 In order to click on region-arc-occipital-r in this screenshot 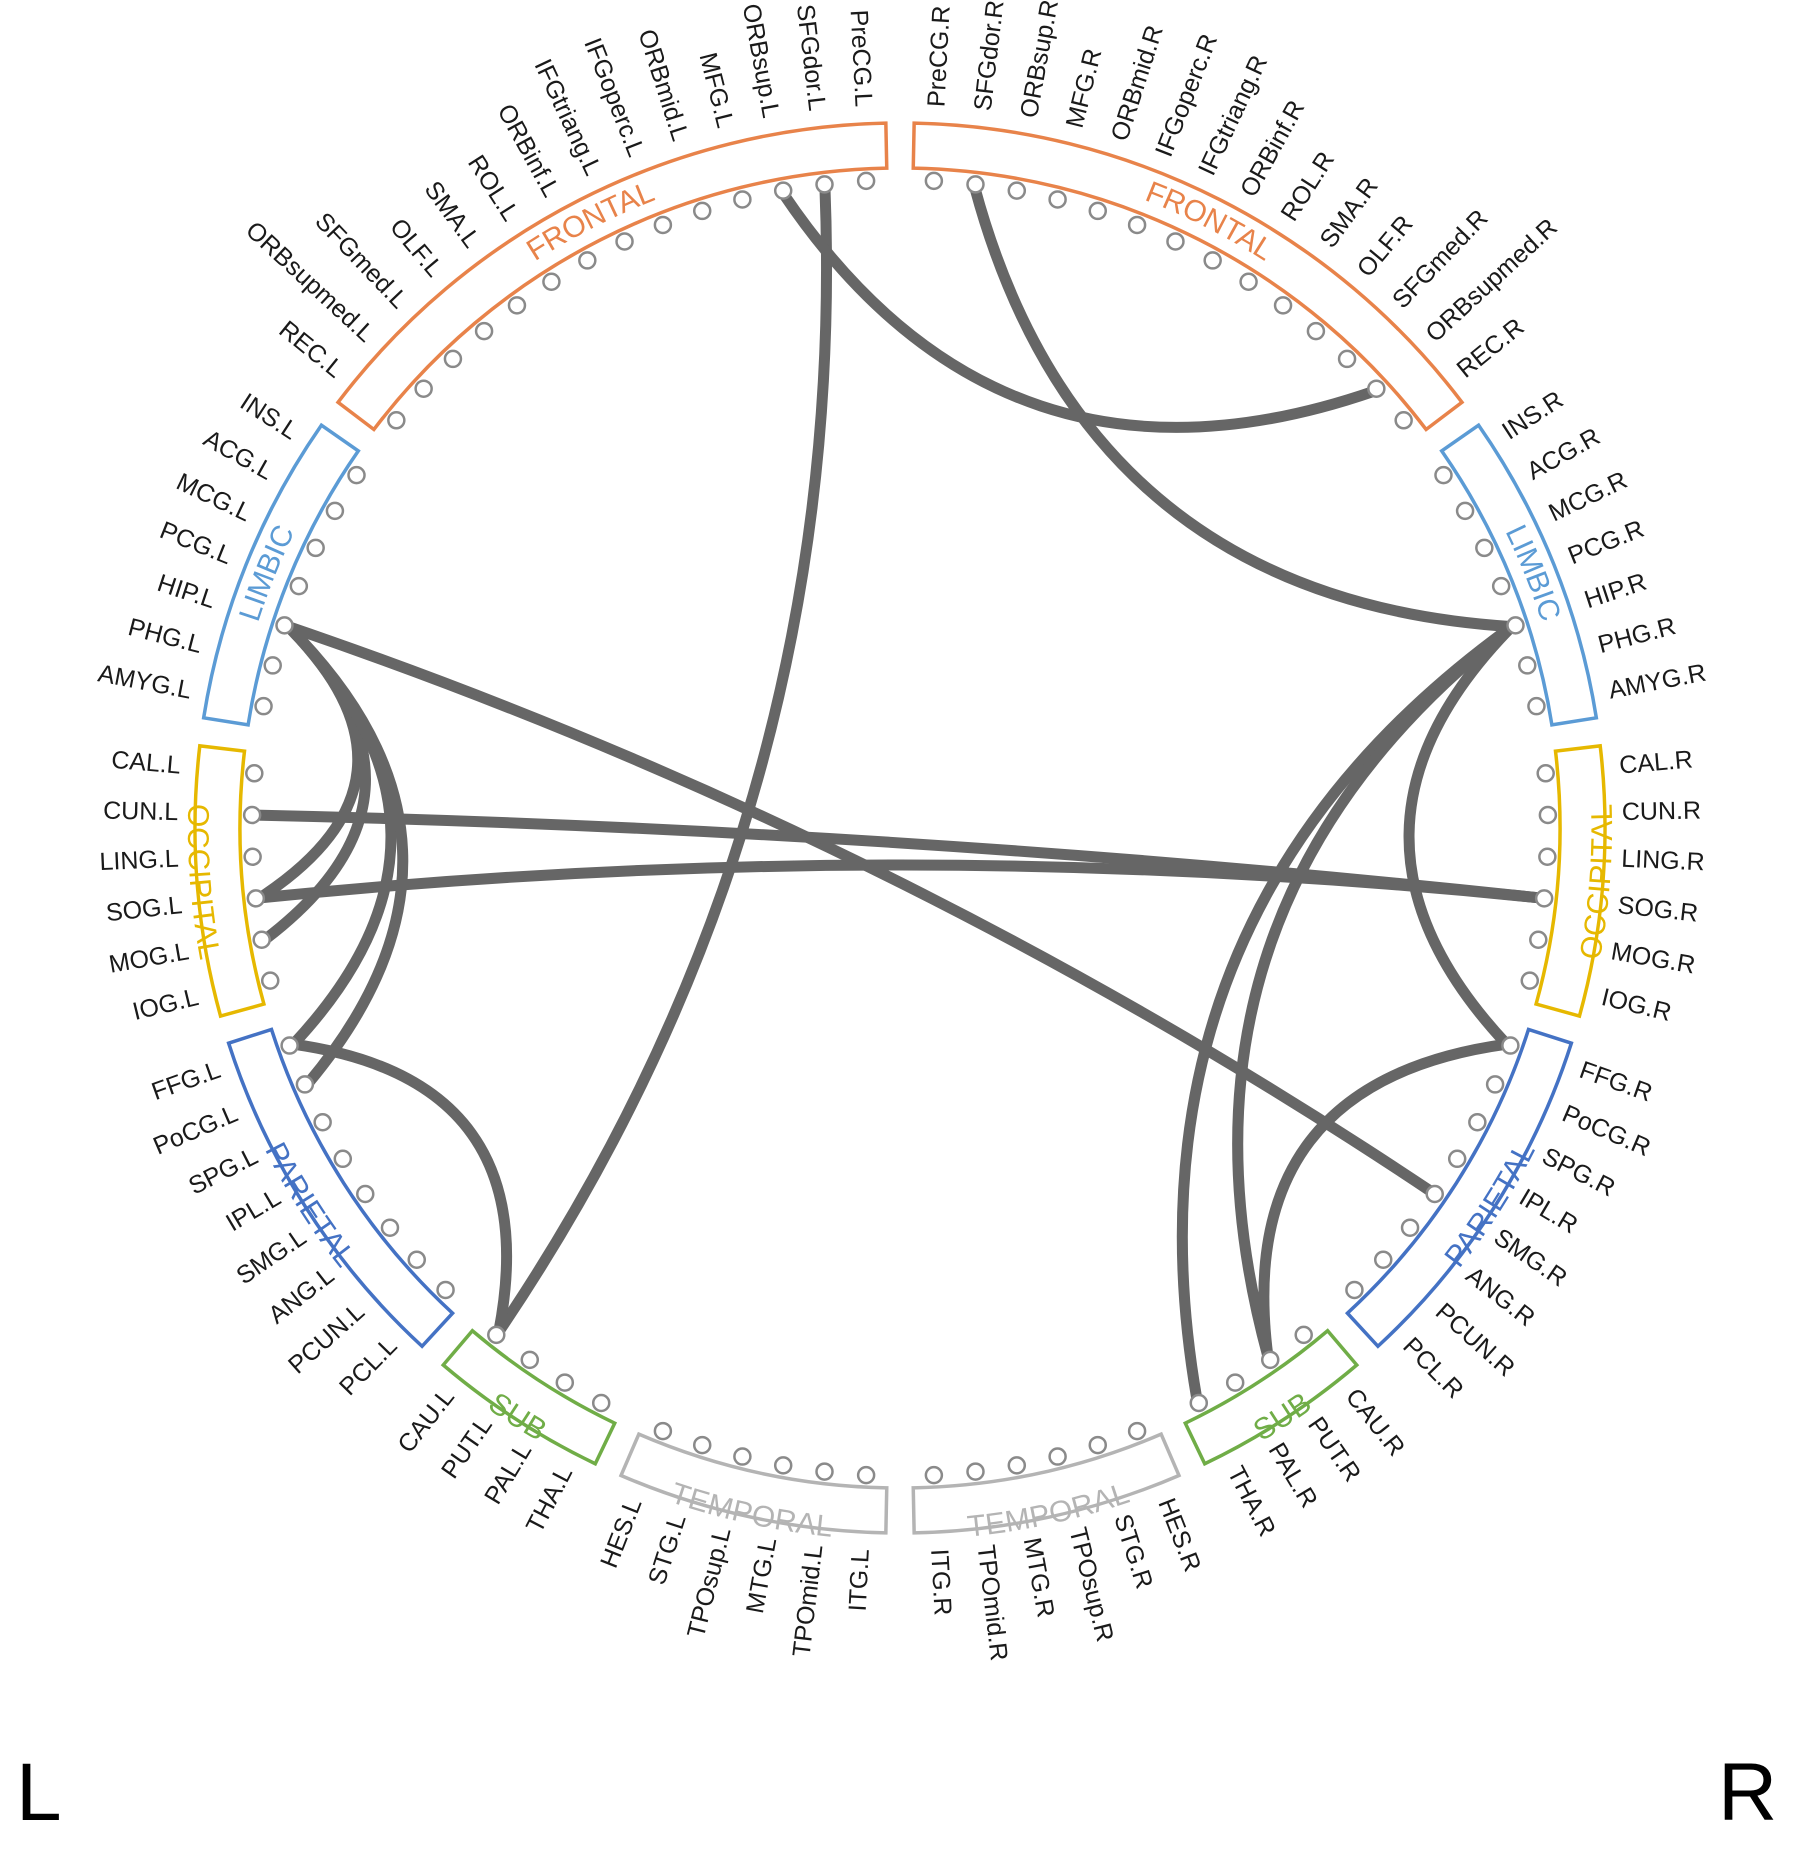, I will do `click(1570, 881)`.